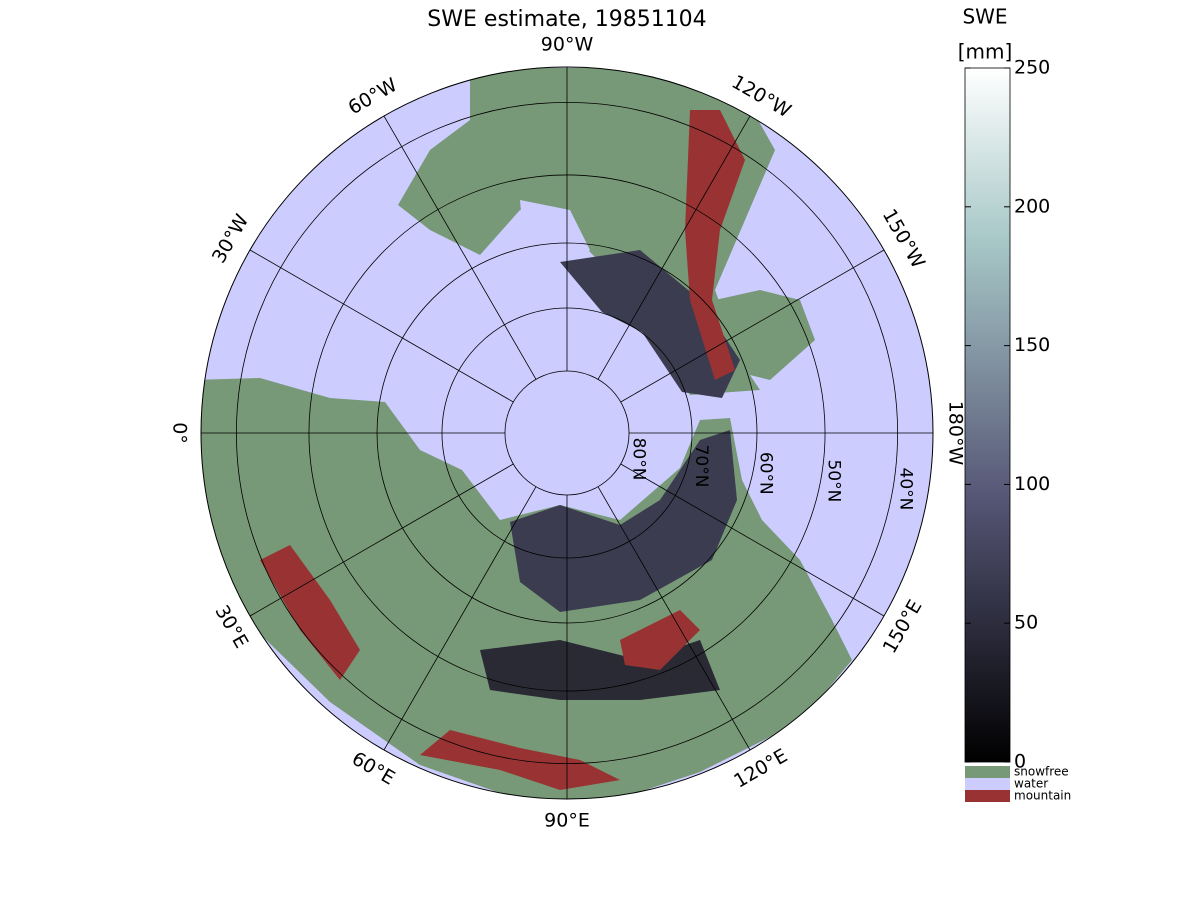  I want to click on colorbar-tick-label: 250, so click(1032, 68).